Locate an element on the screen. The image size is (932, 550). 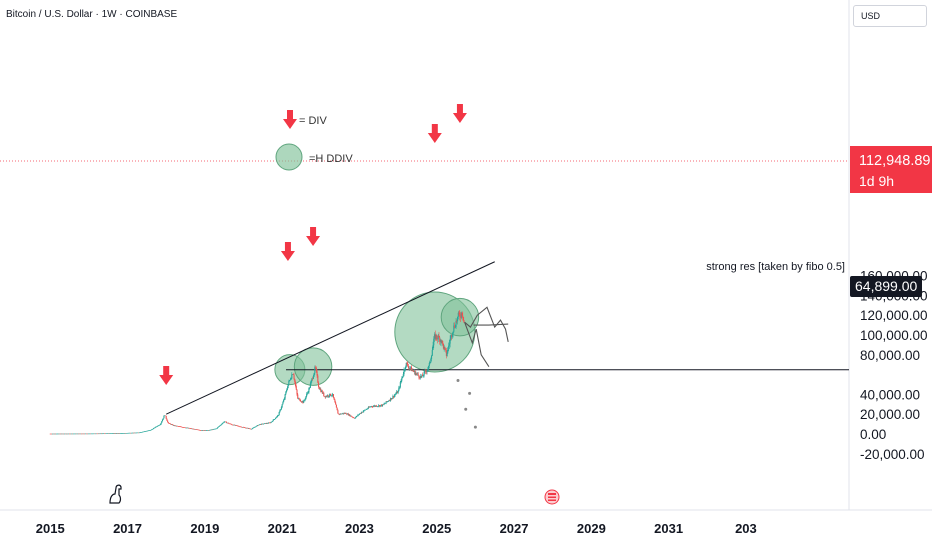
current-price-tag: 112,948.89 1d 9h is located at coordinates (891, 169).